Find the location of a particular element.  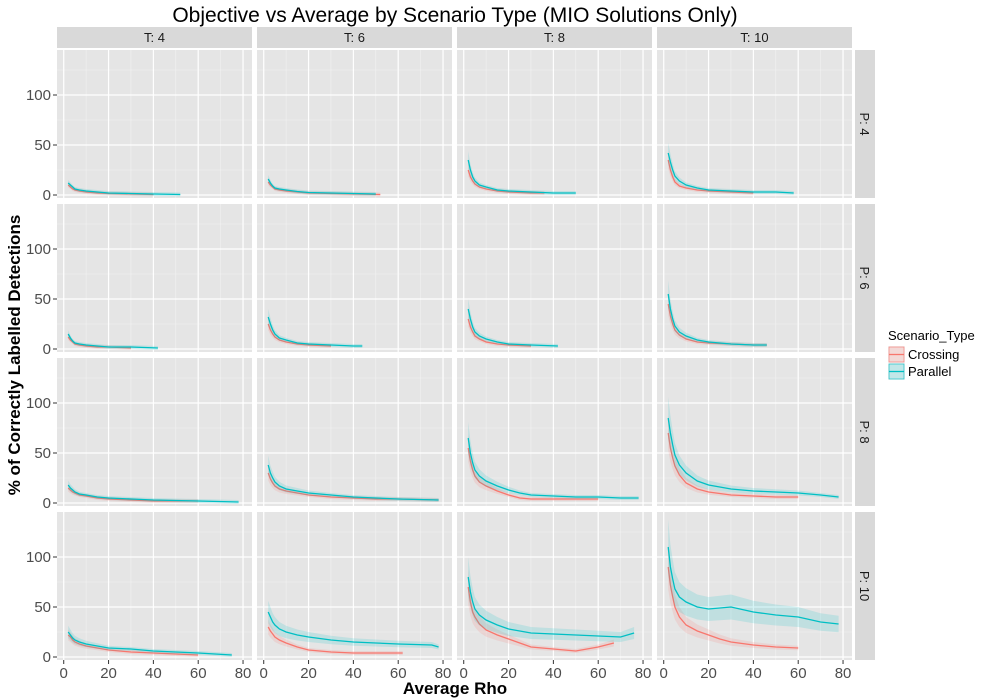

strip-label: T: 8 is located at coordinates (554, 37).